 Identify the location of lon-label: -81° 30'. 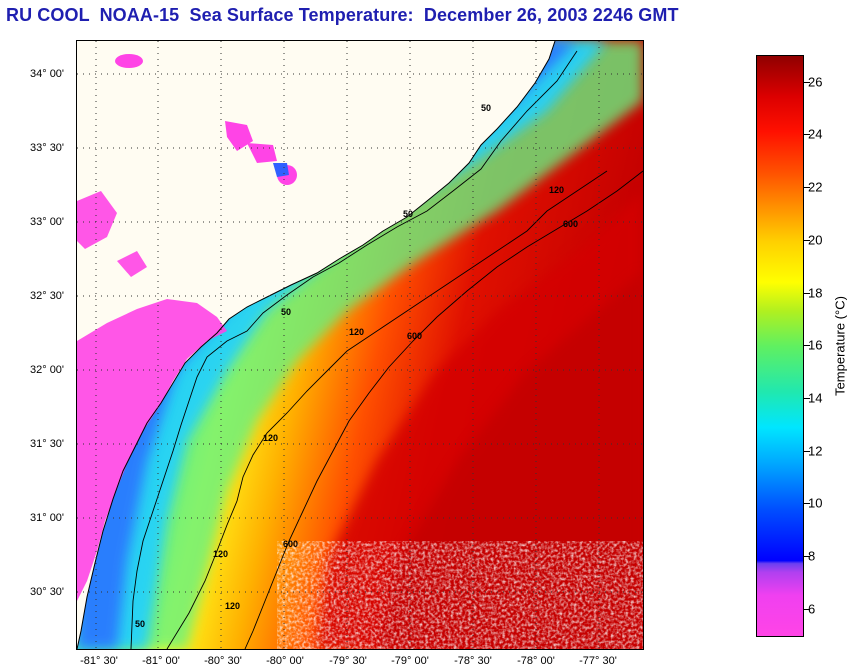
(99, 661).